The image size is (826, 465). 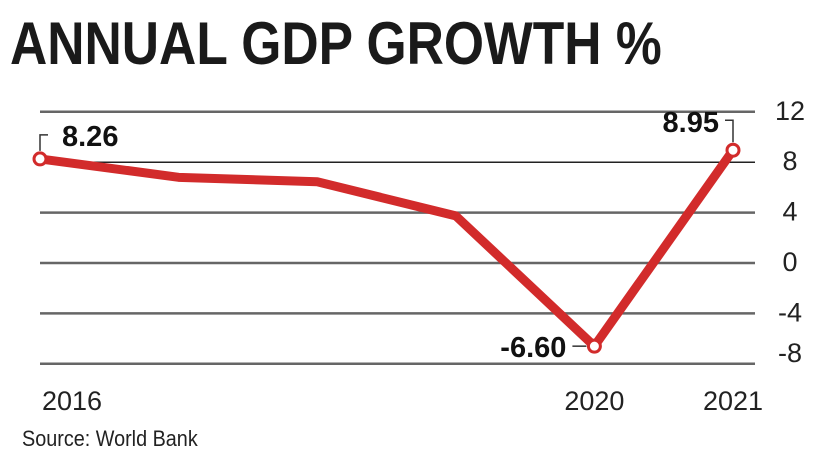 What do you see at coordinates (790, 312) in the screenshot?
I see `y-tick-label: -4` at bounding box center [790, 312].